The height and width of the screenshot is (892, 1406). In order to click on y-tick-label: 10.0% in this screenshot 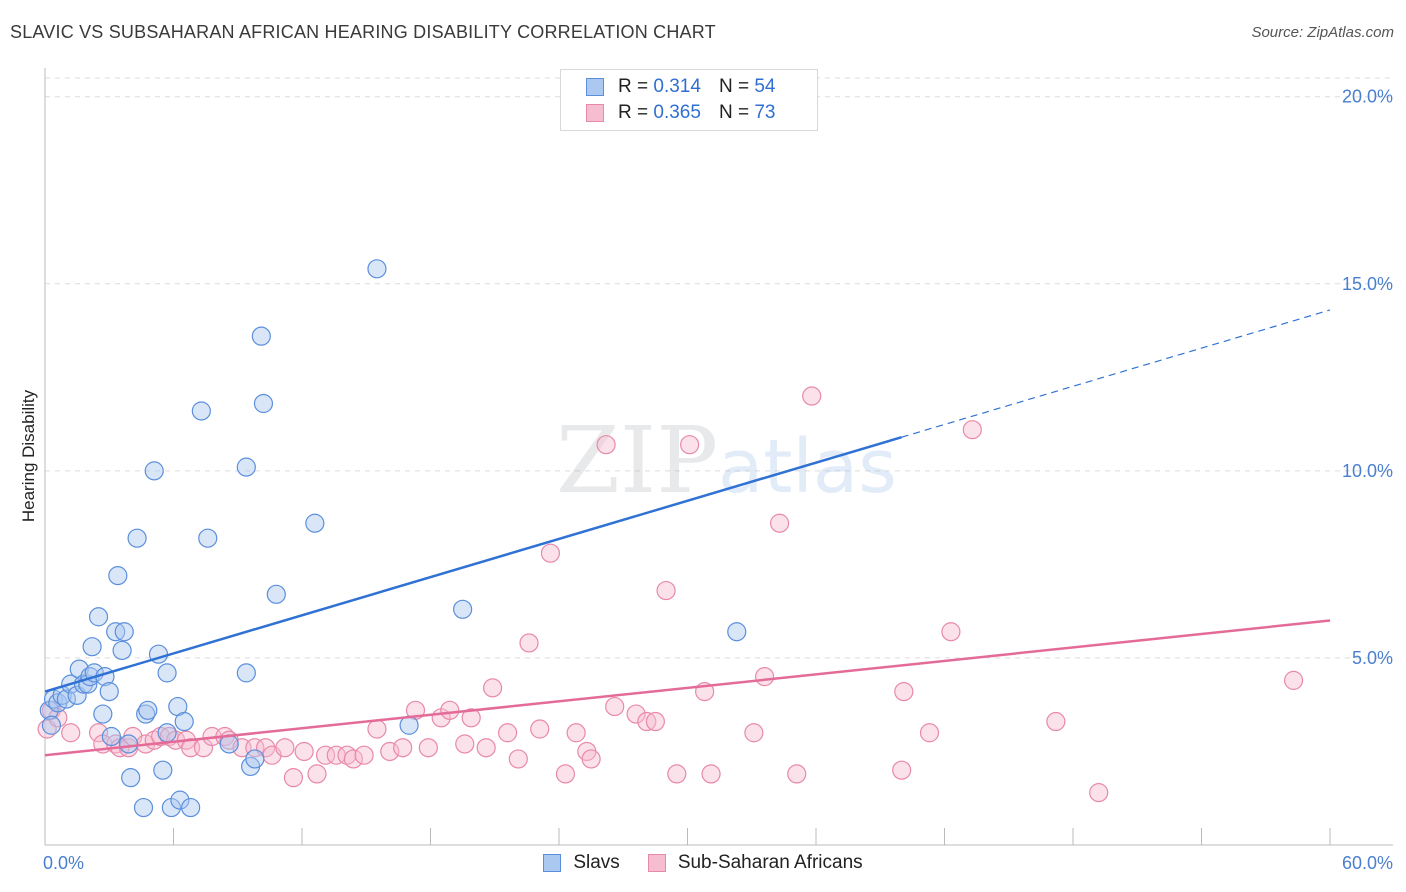, I will do `click(1367, 471)`.